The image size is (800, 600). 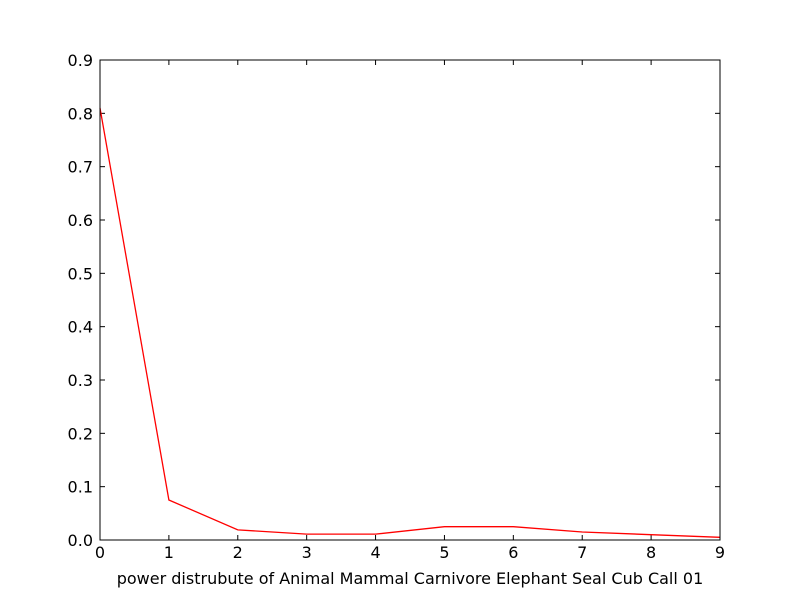 What do you see at coordinates (307, 552) in the screenshot?
I see `x-tick-label: 3` at bounding box center [307, 552].